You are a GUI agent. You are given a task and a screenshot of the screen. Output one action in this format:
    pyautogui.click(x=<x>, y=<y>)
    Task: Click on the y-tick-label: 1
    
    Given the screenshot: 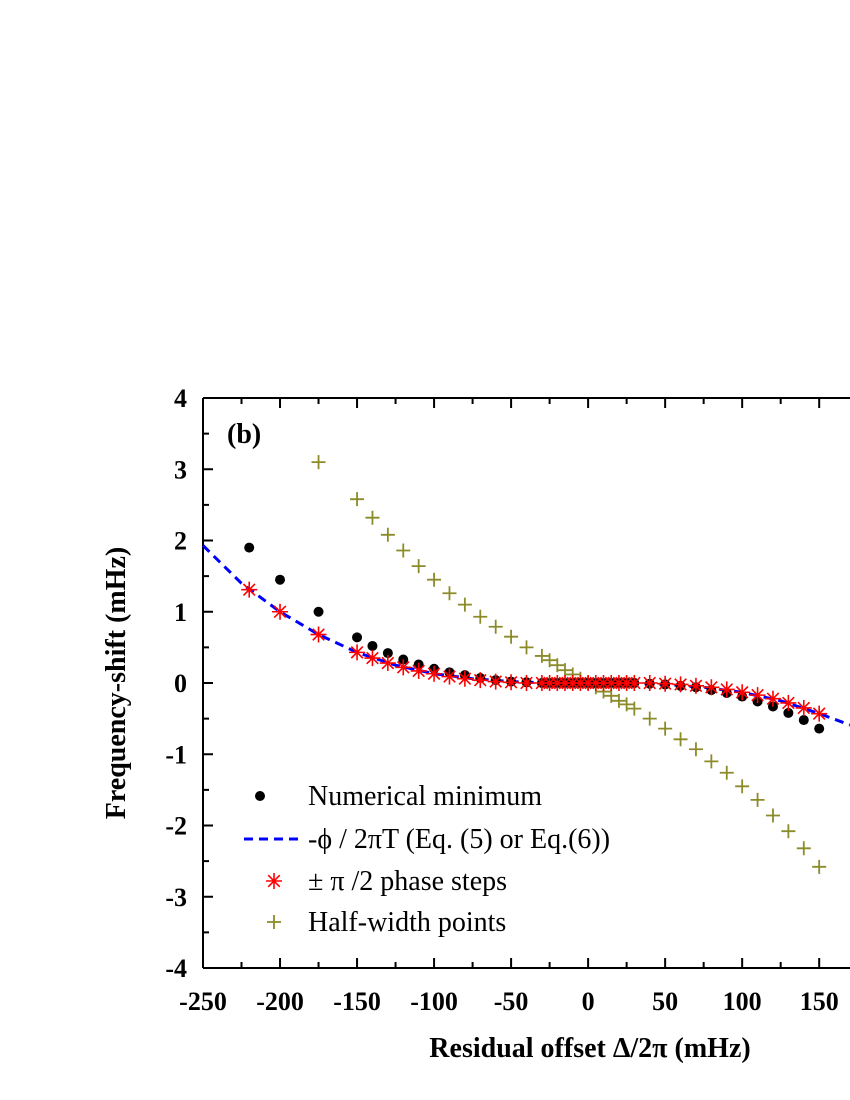 What is the action you would take?
    pyautogui.click(x=180, y=612)
    